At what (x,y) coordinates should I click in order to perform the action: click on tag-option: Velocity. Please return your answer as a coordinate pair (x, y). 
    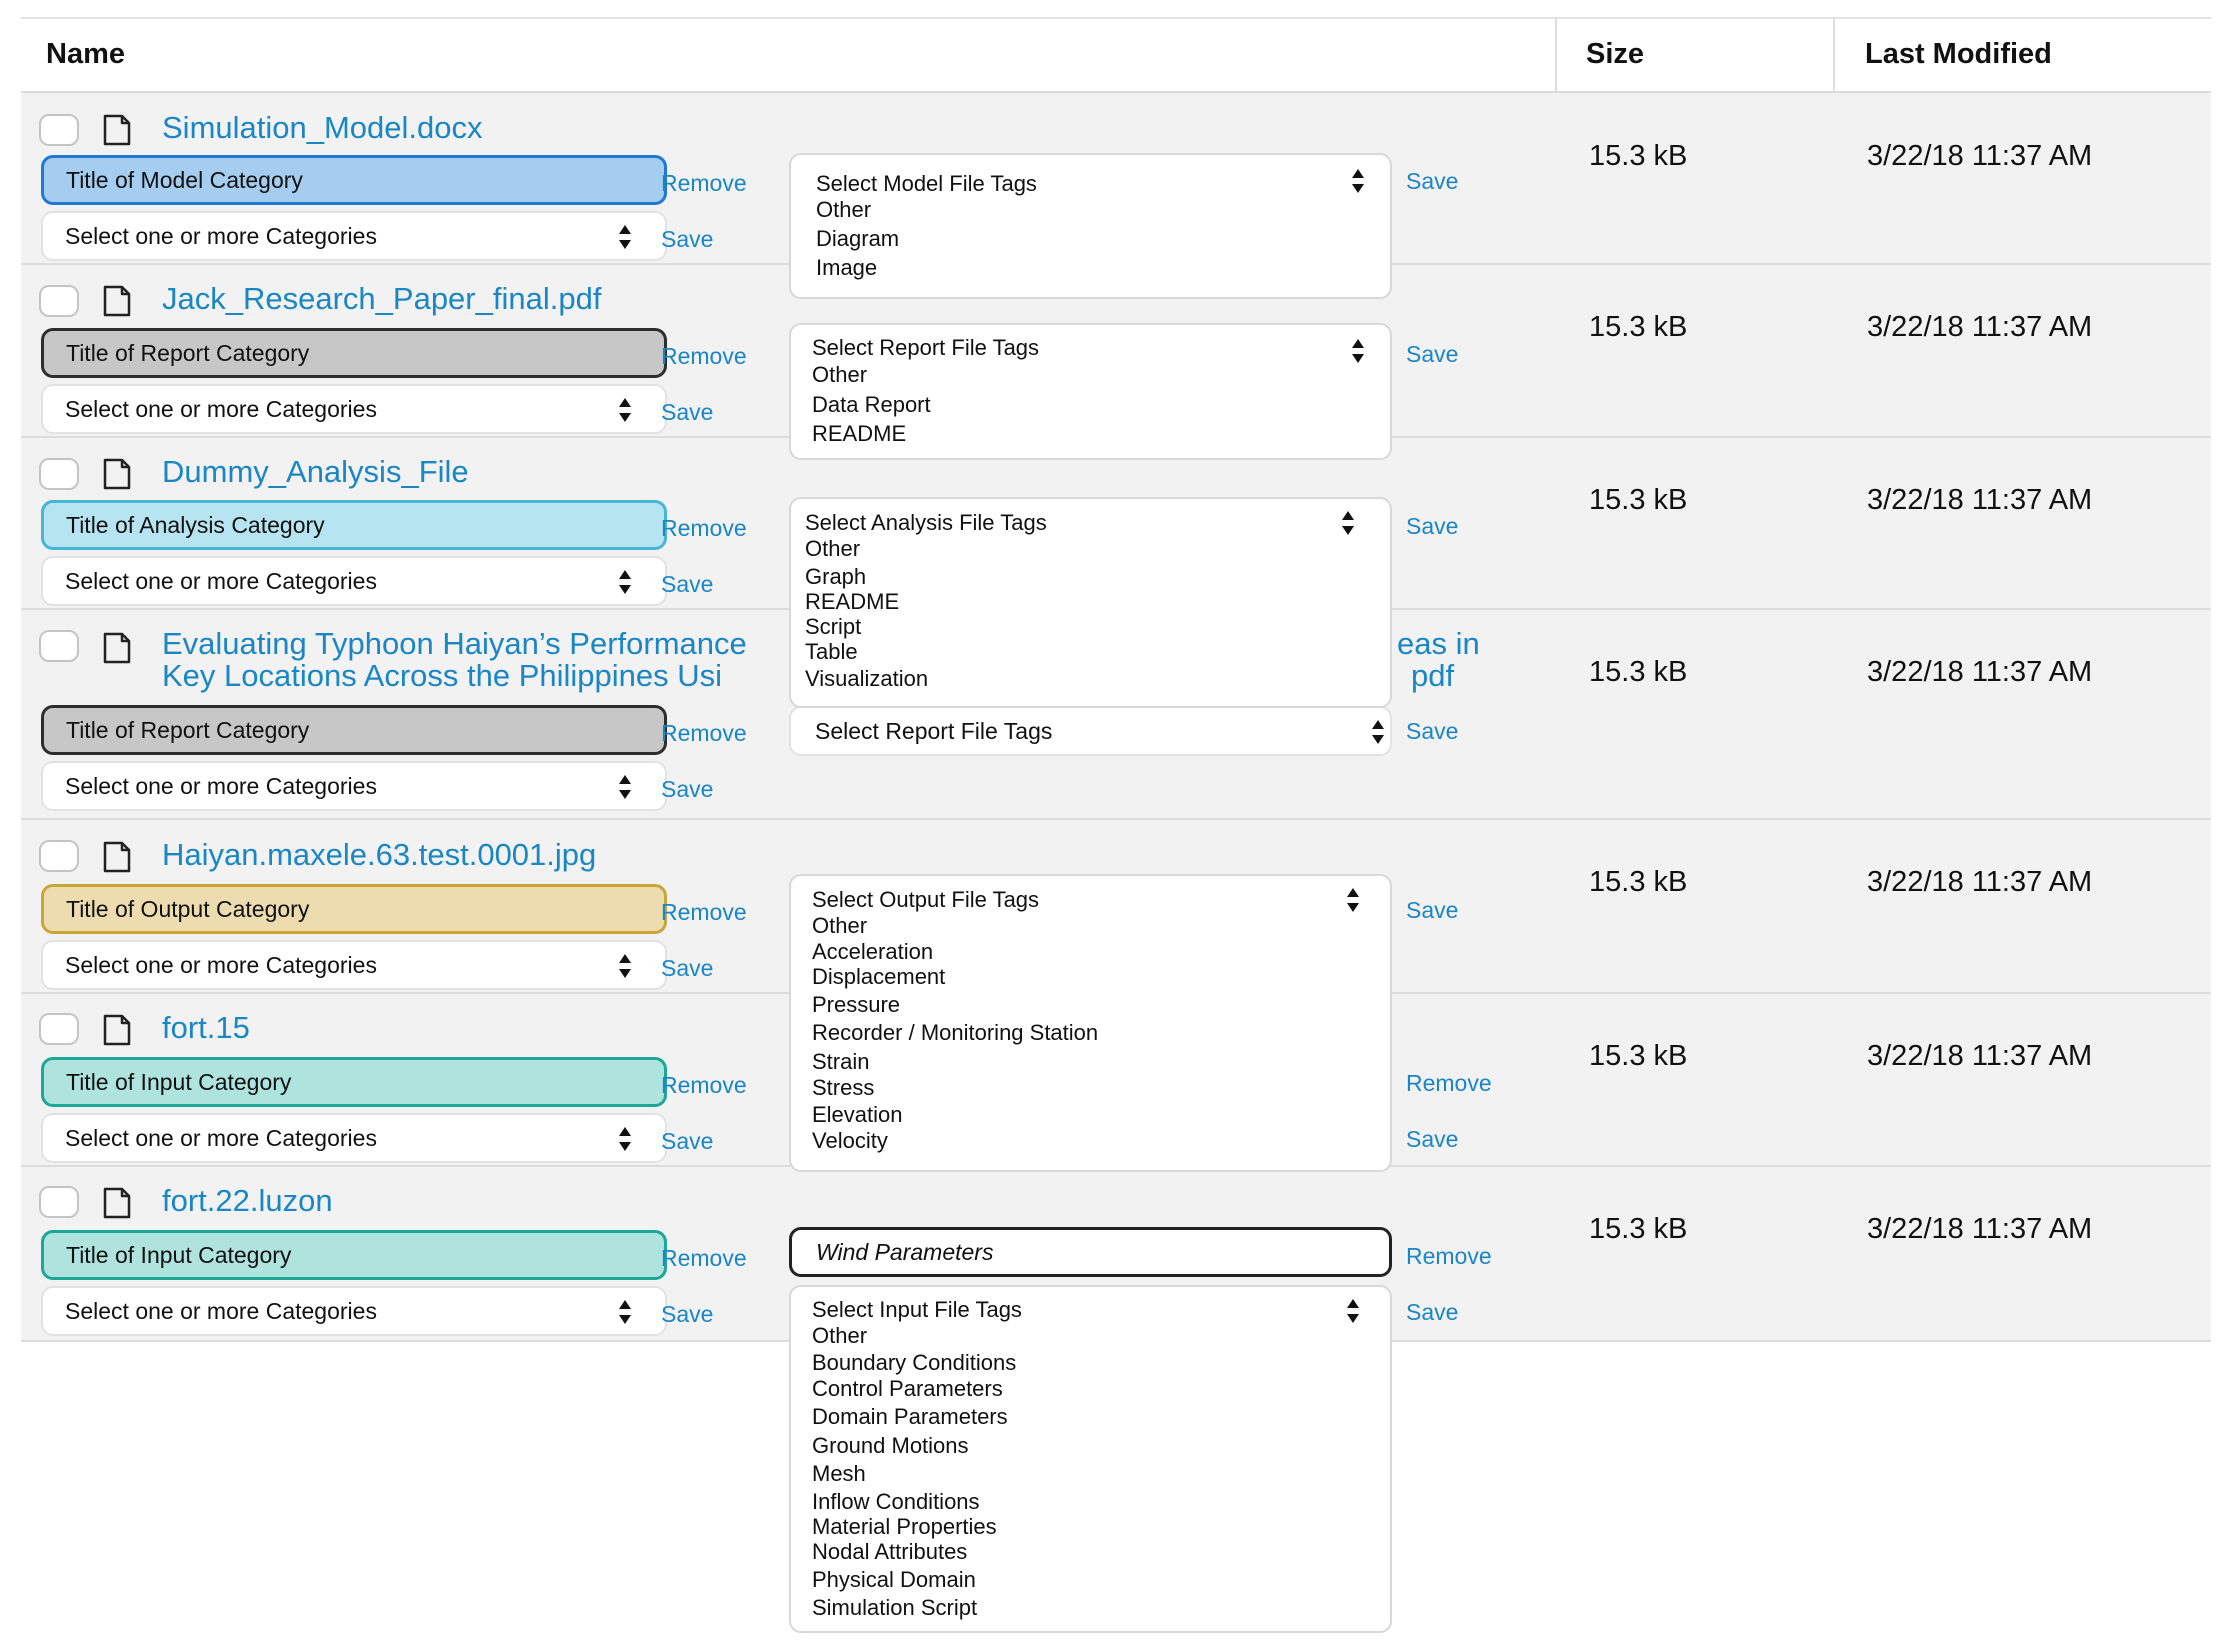
    Looking at the image, I should click on (850, 1140).